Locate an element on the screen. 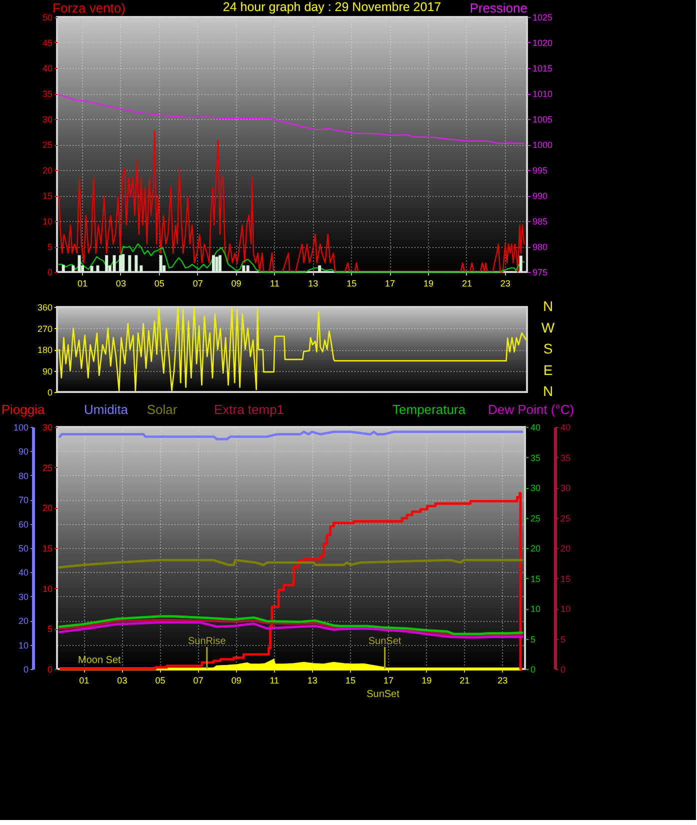 The height and width of the screenshot is (825, 697). y-tick-label: 20 is located at coordinates (23, 621).